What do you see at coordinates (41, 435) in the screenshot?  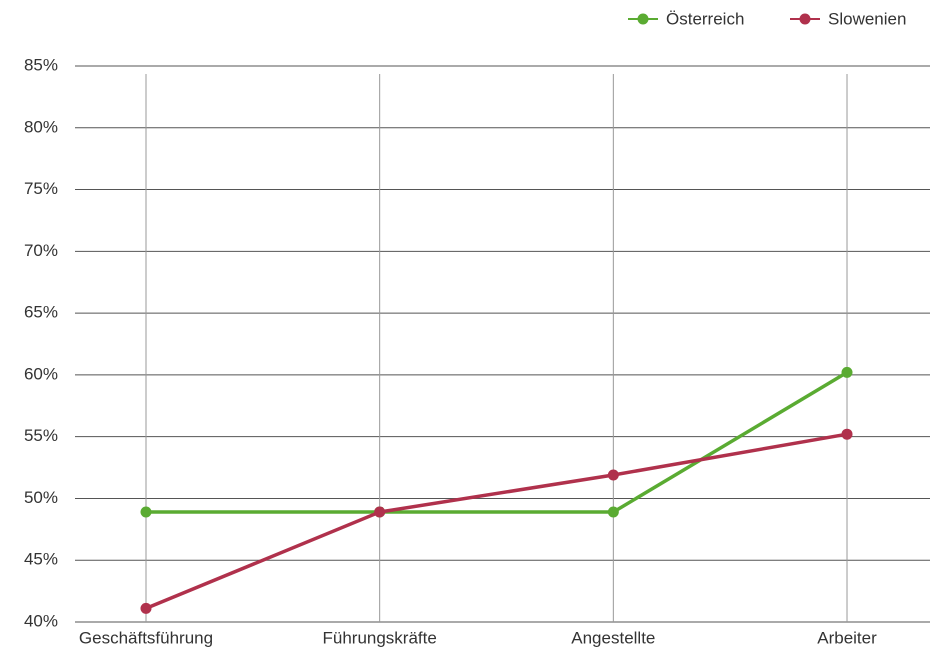 I see `y-tick-label: 55%` at bounding box center [41, 435].